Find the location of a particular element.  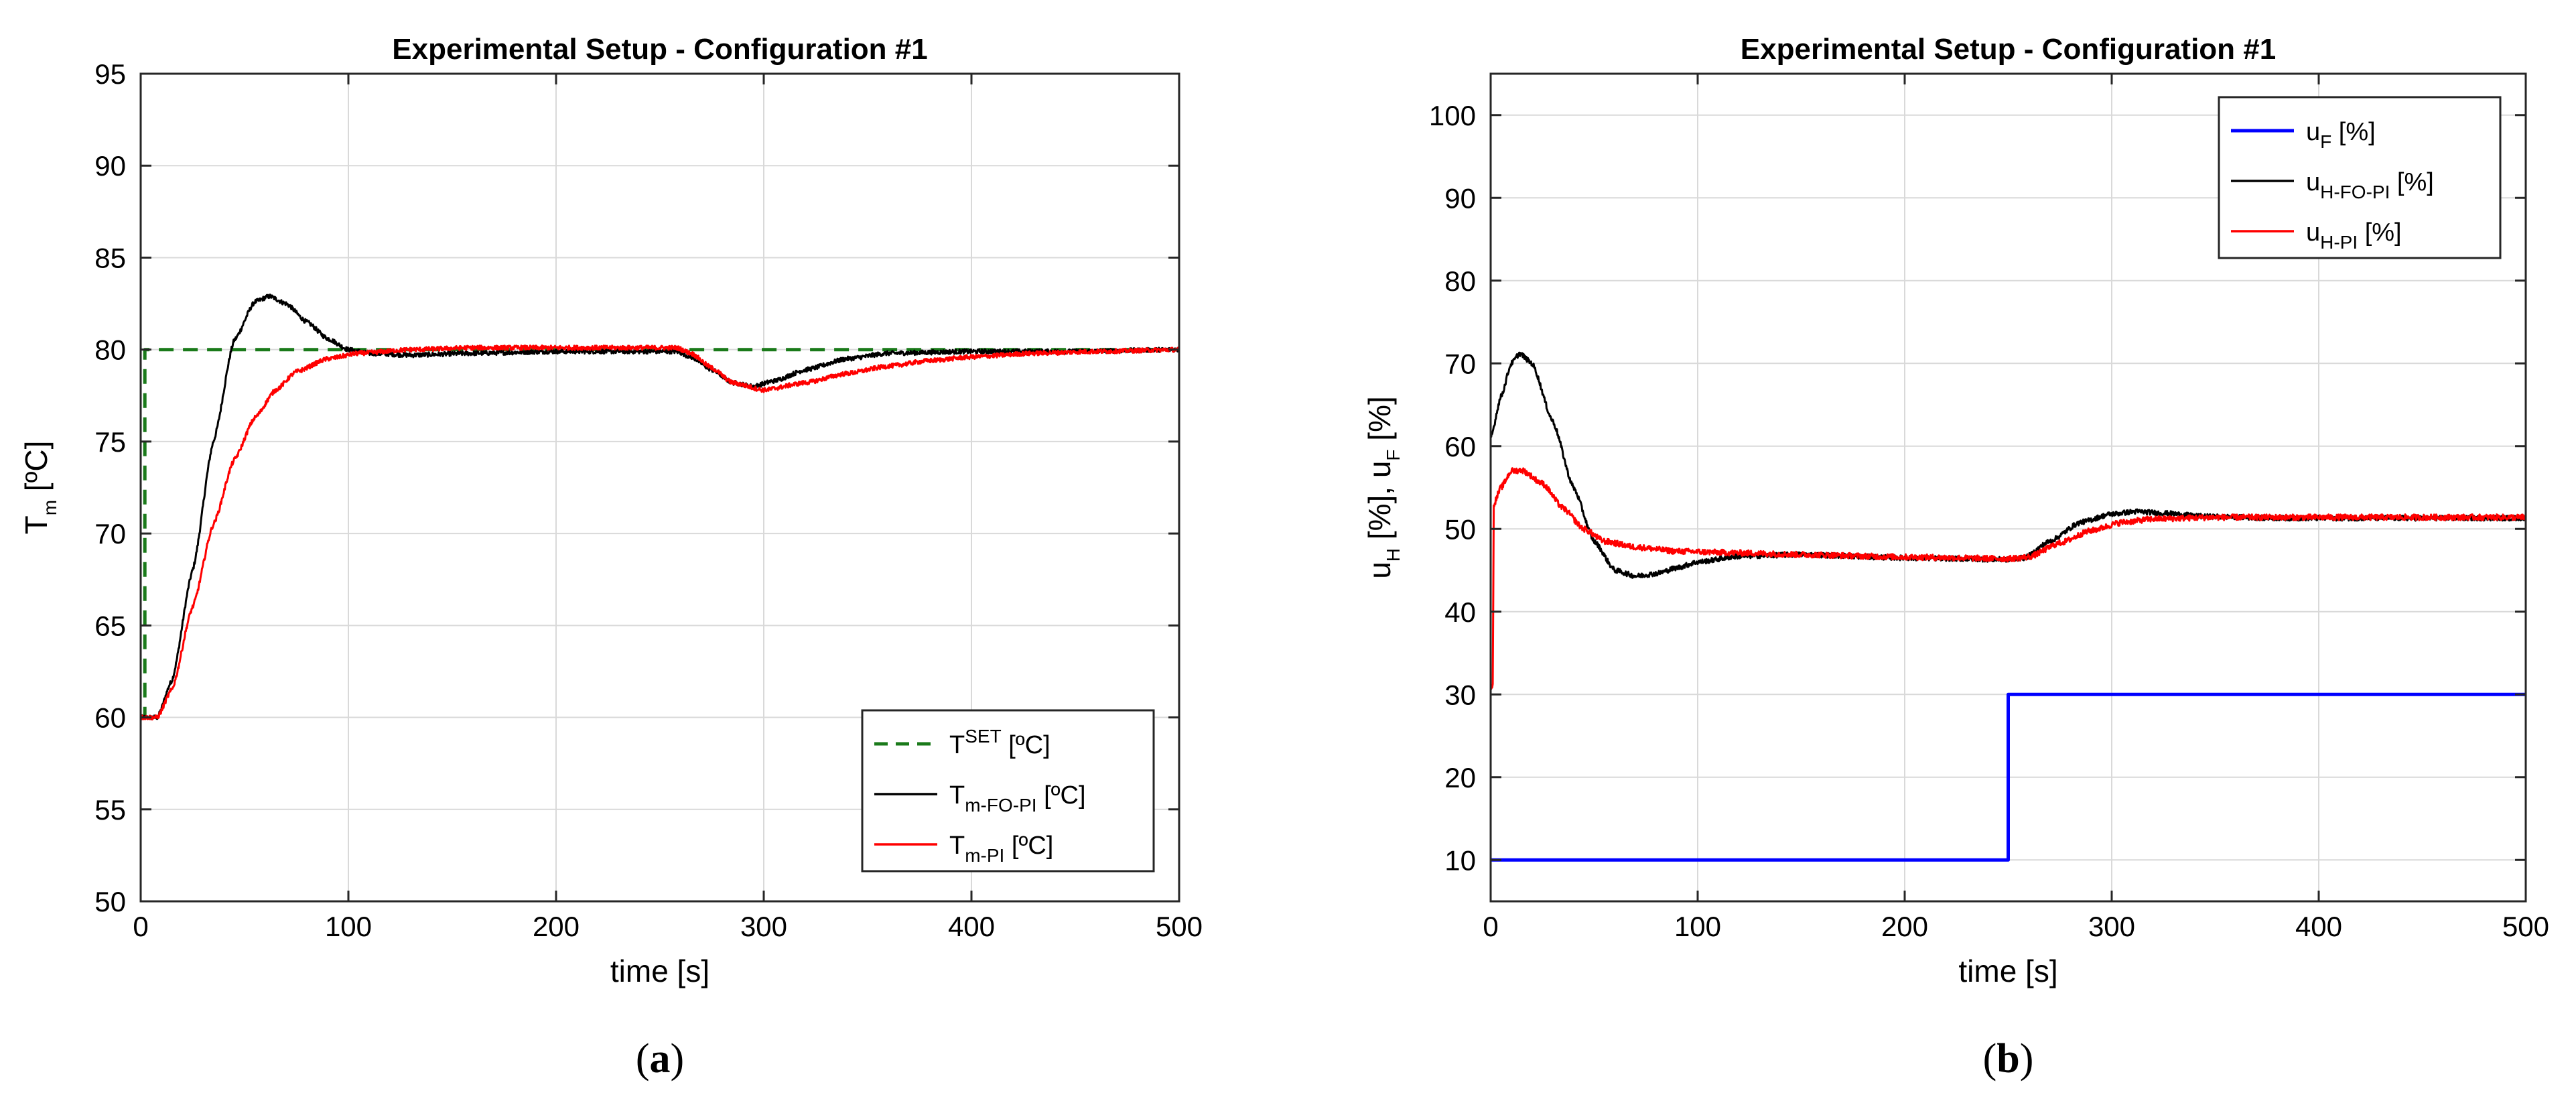

y-tick-label: 55 is located at coordinates (110, 810).